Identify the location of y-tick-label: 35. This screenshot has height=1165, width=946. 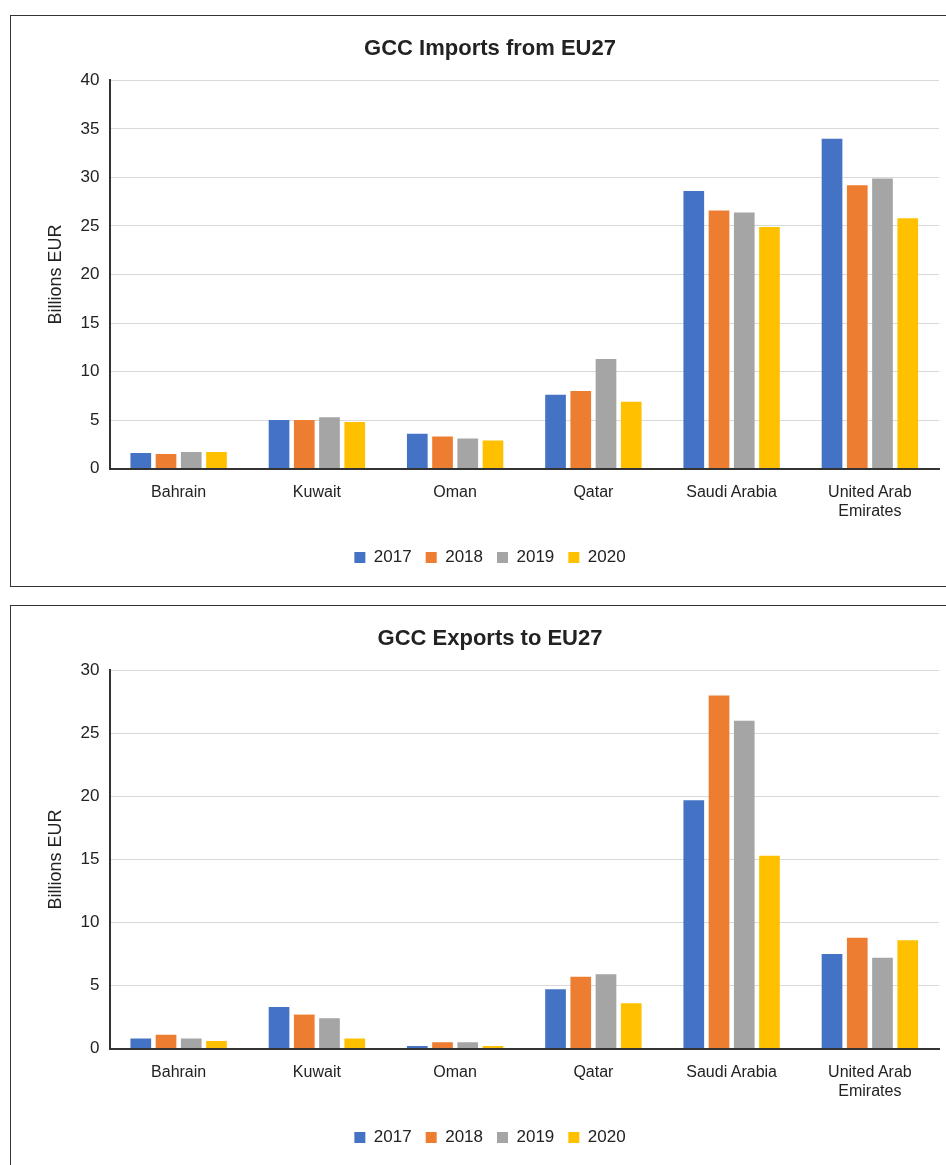
(90, 128).